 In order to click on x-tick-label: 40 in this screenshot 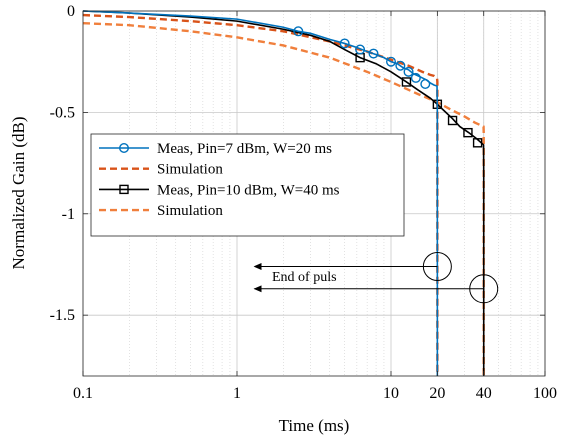, I will do `click(484, 393)`.